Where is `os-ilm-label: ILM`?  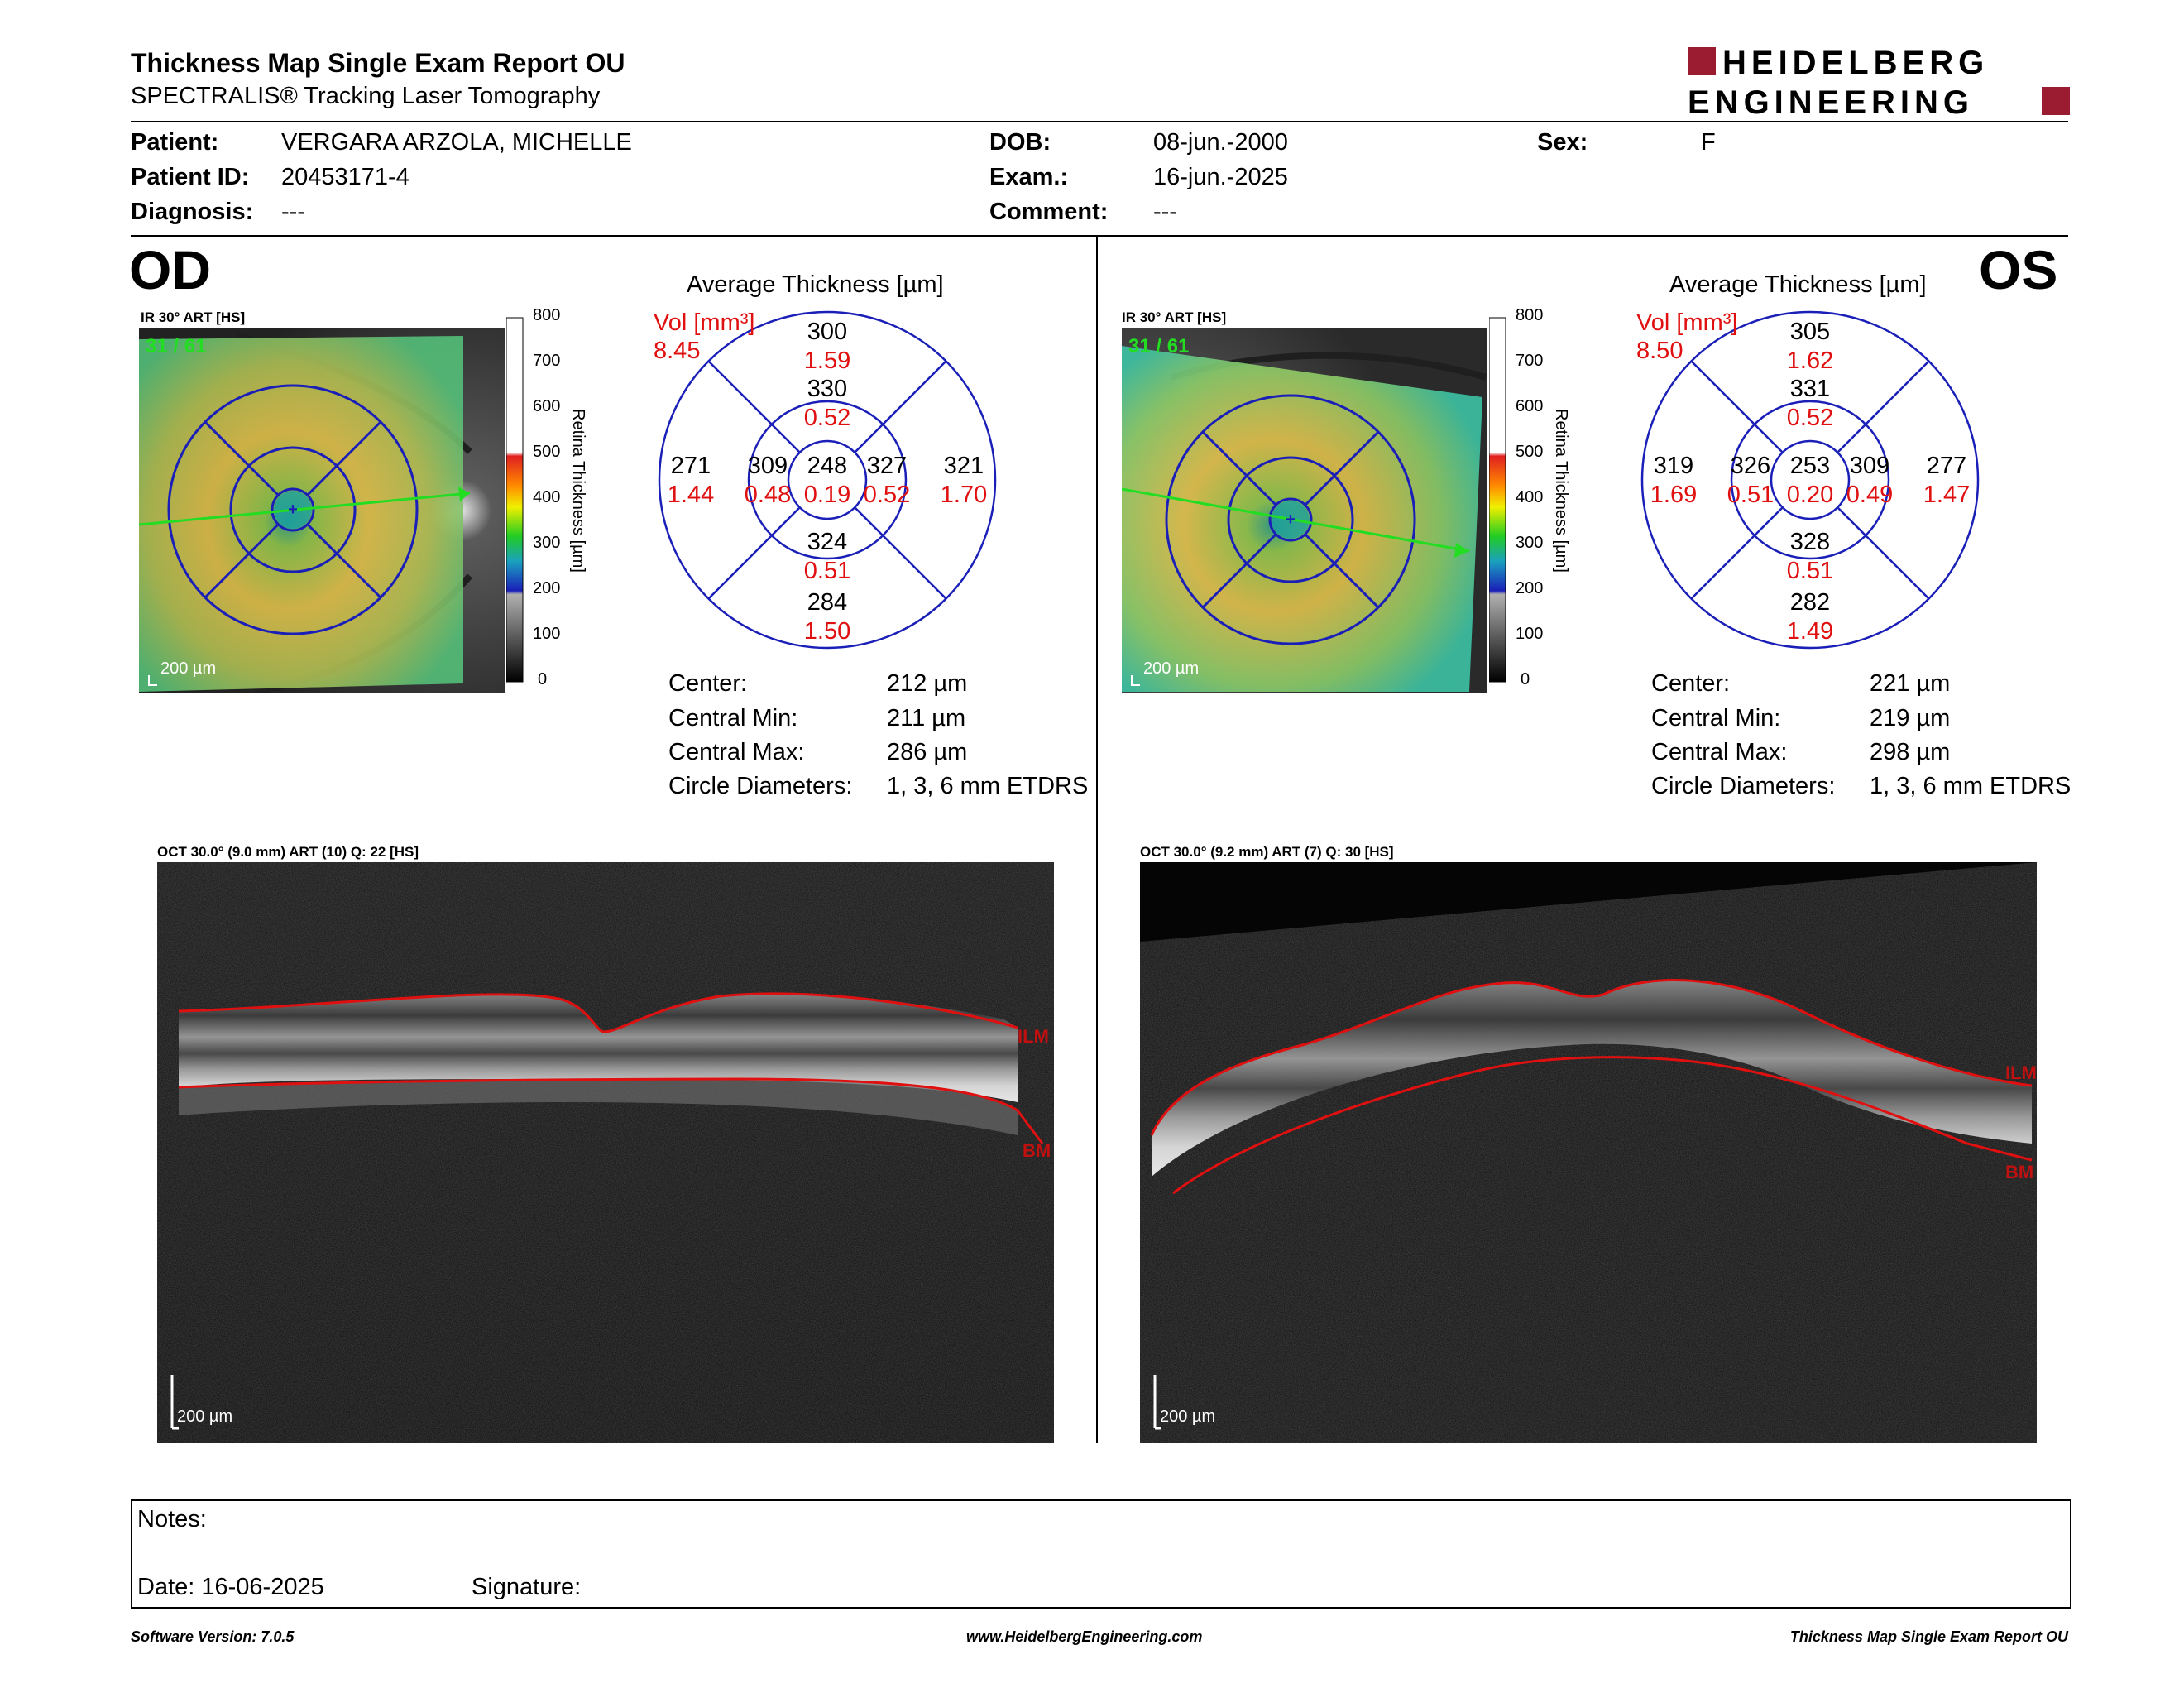 os-ilm-label: ILM is located at coordinates (2021, 1072).